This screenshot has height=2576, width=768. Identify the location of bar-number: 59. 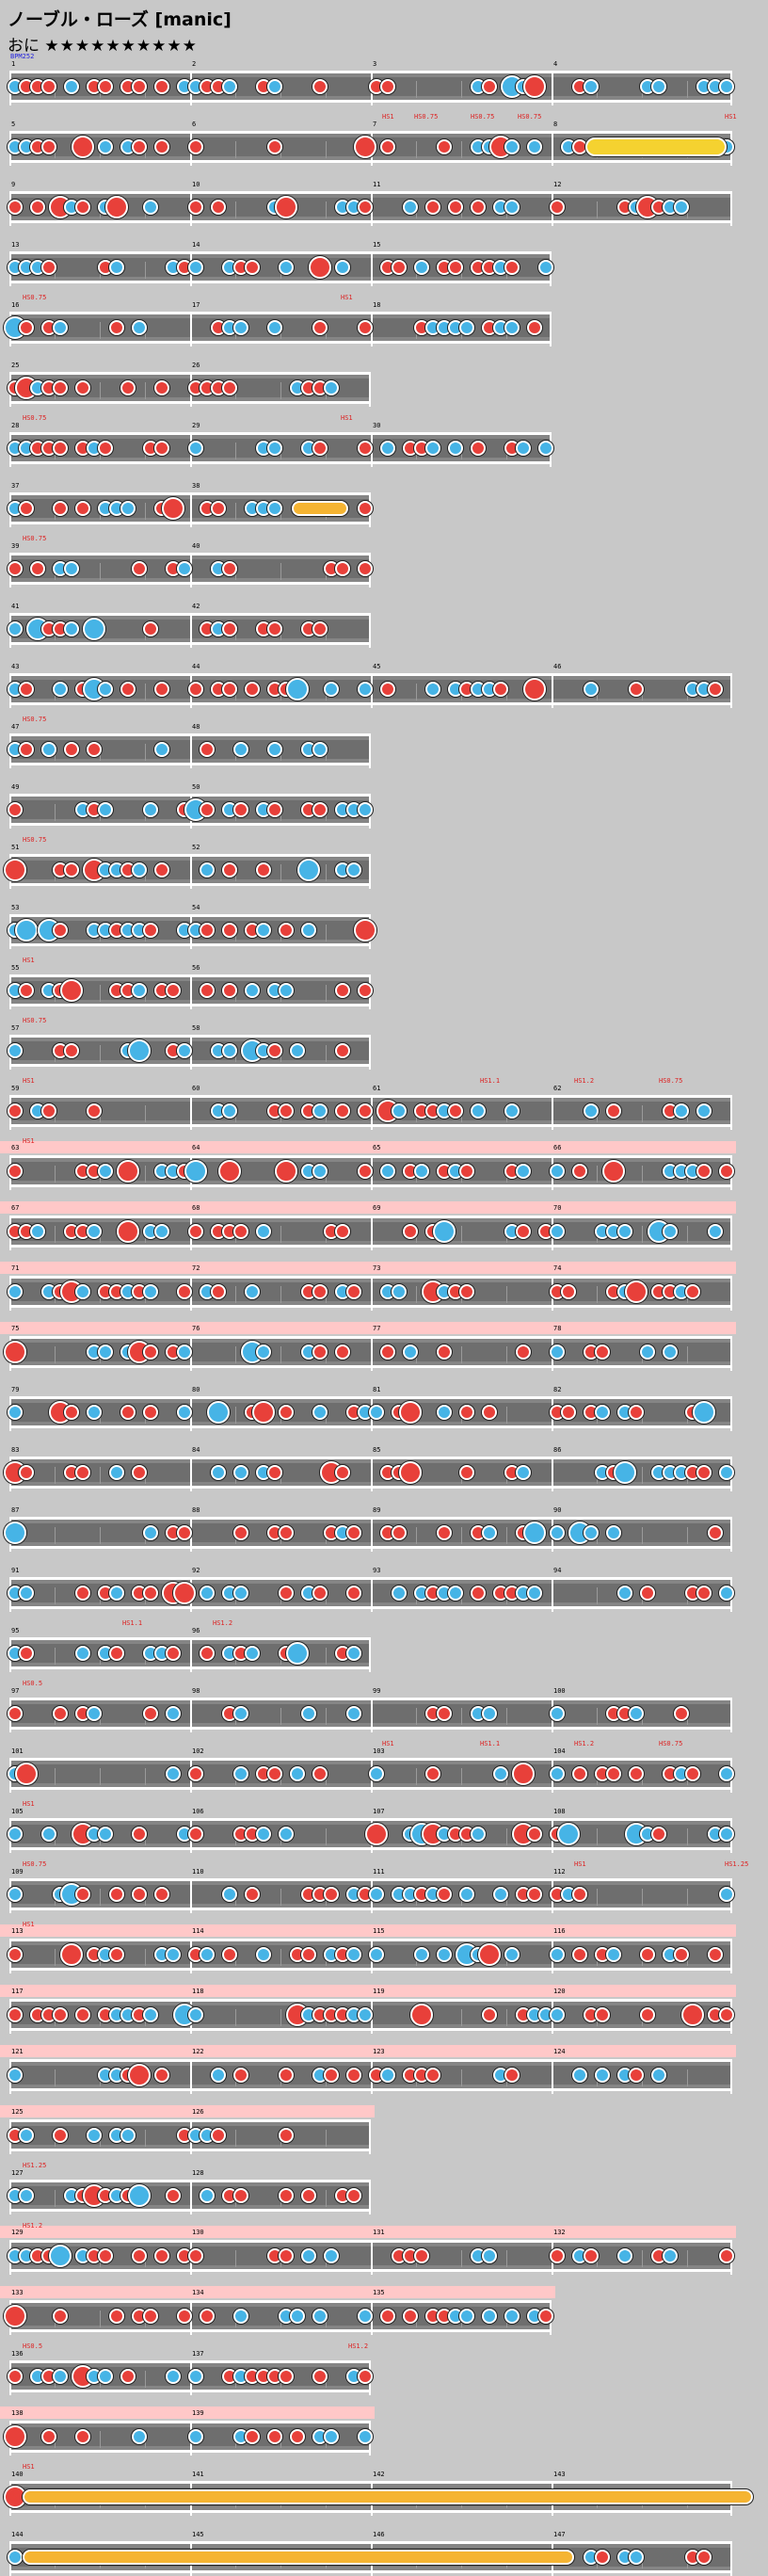
(15, 1088).